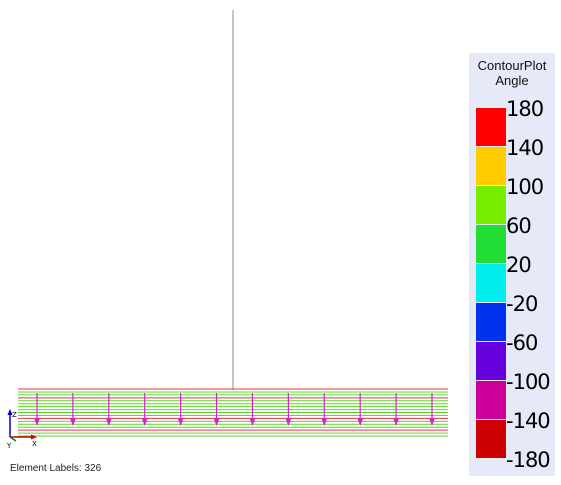 This screenshot has width=561, height=485. What do you see at coordinates (10, 412) in the screenshot?
I see `z-axis-arrowhead` at bounding box center [10, 412].